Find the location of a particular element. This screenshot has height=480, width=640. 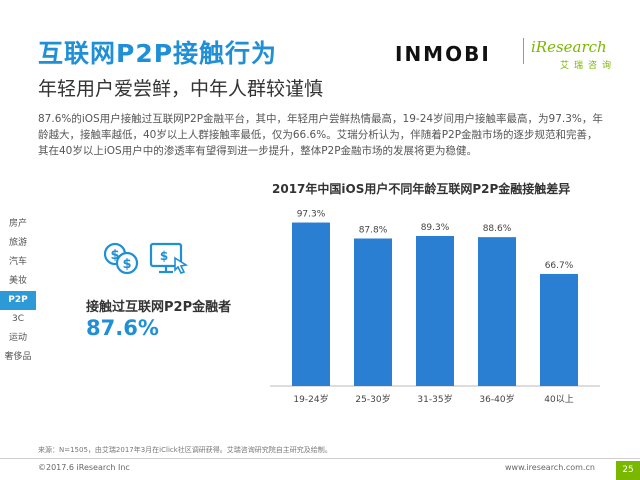

logo-divider is located at coordinates (523, 51).